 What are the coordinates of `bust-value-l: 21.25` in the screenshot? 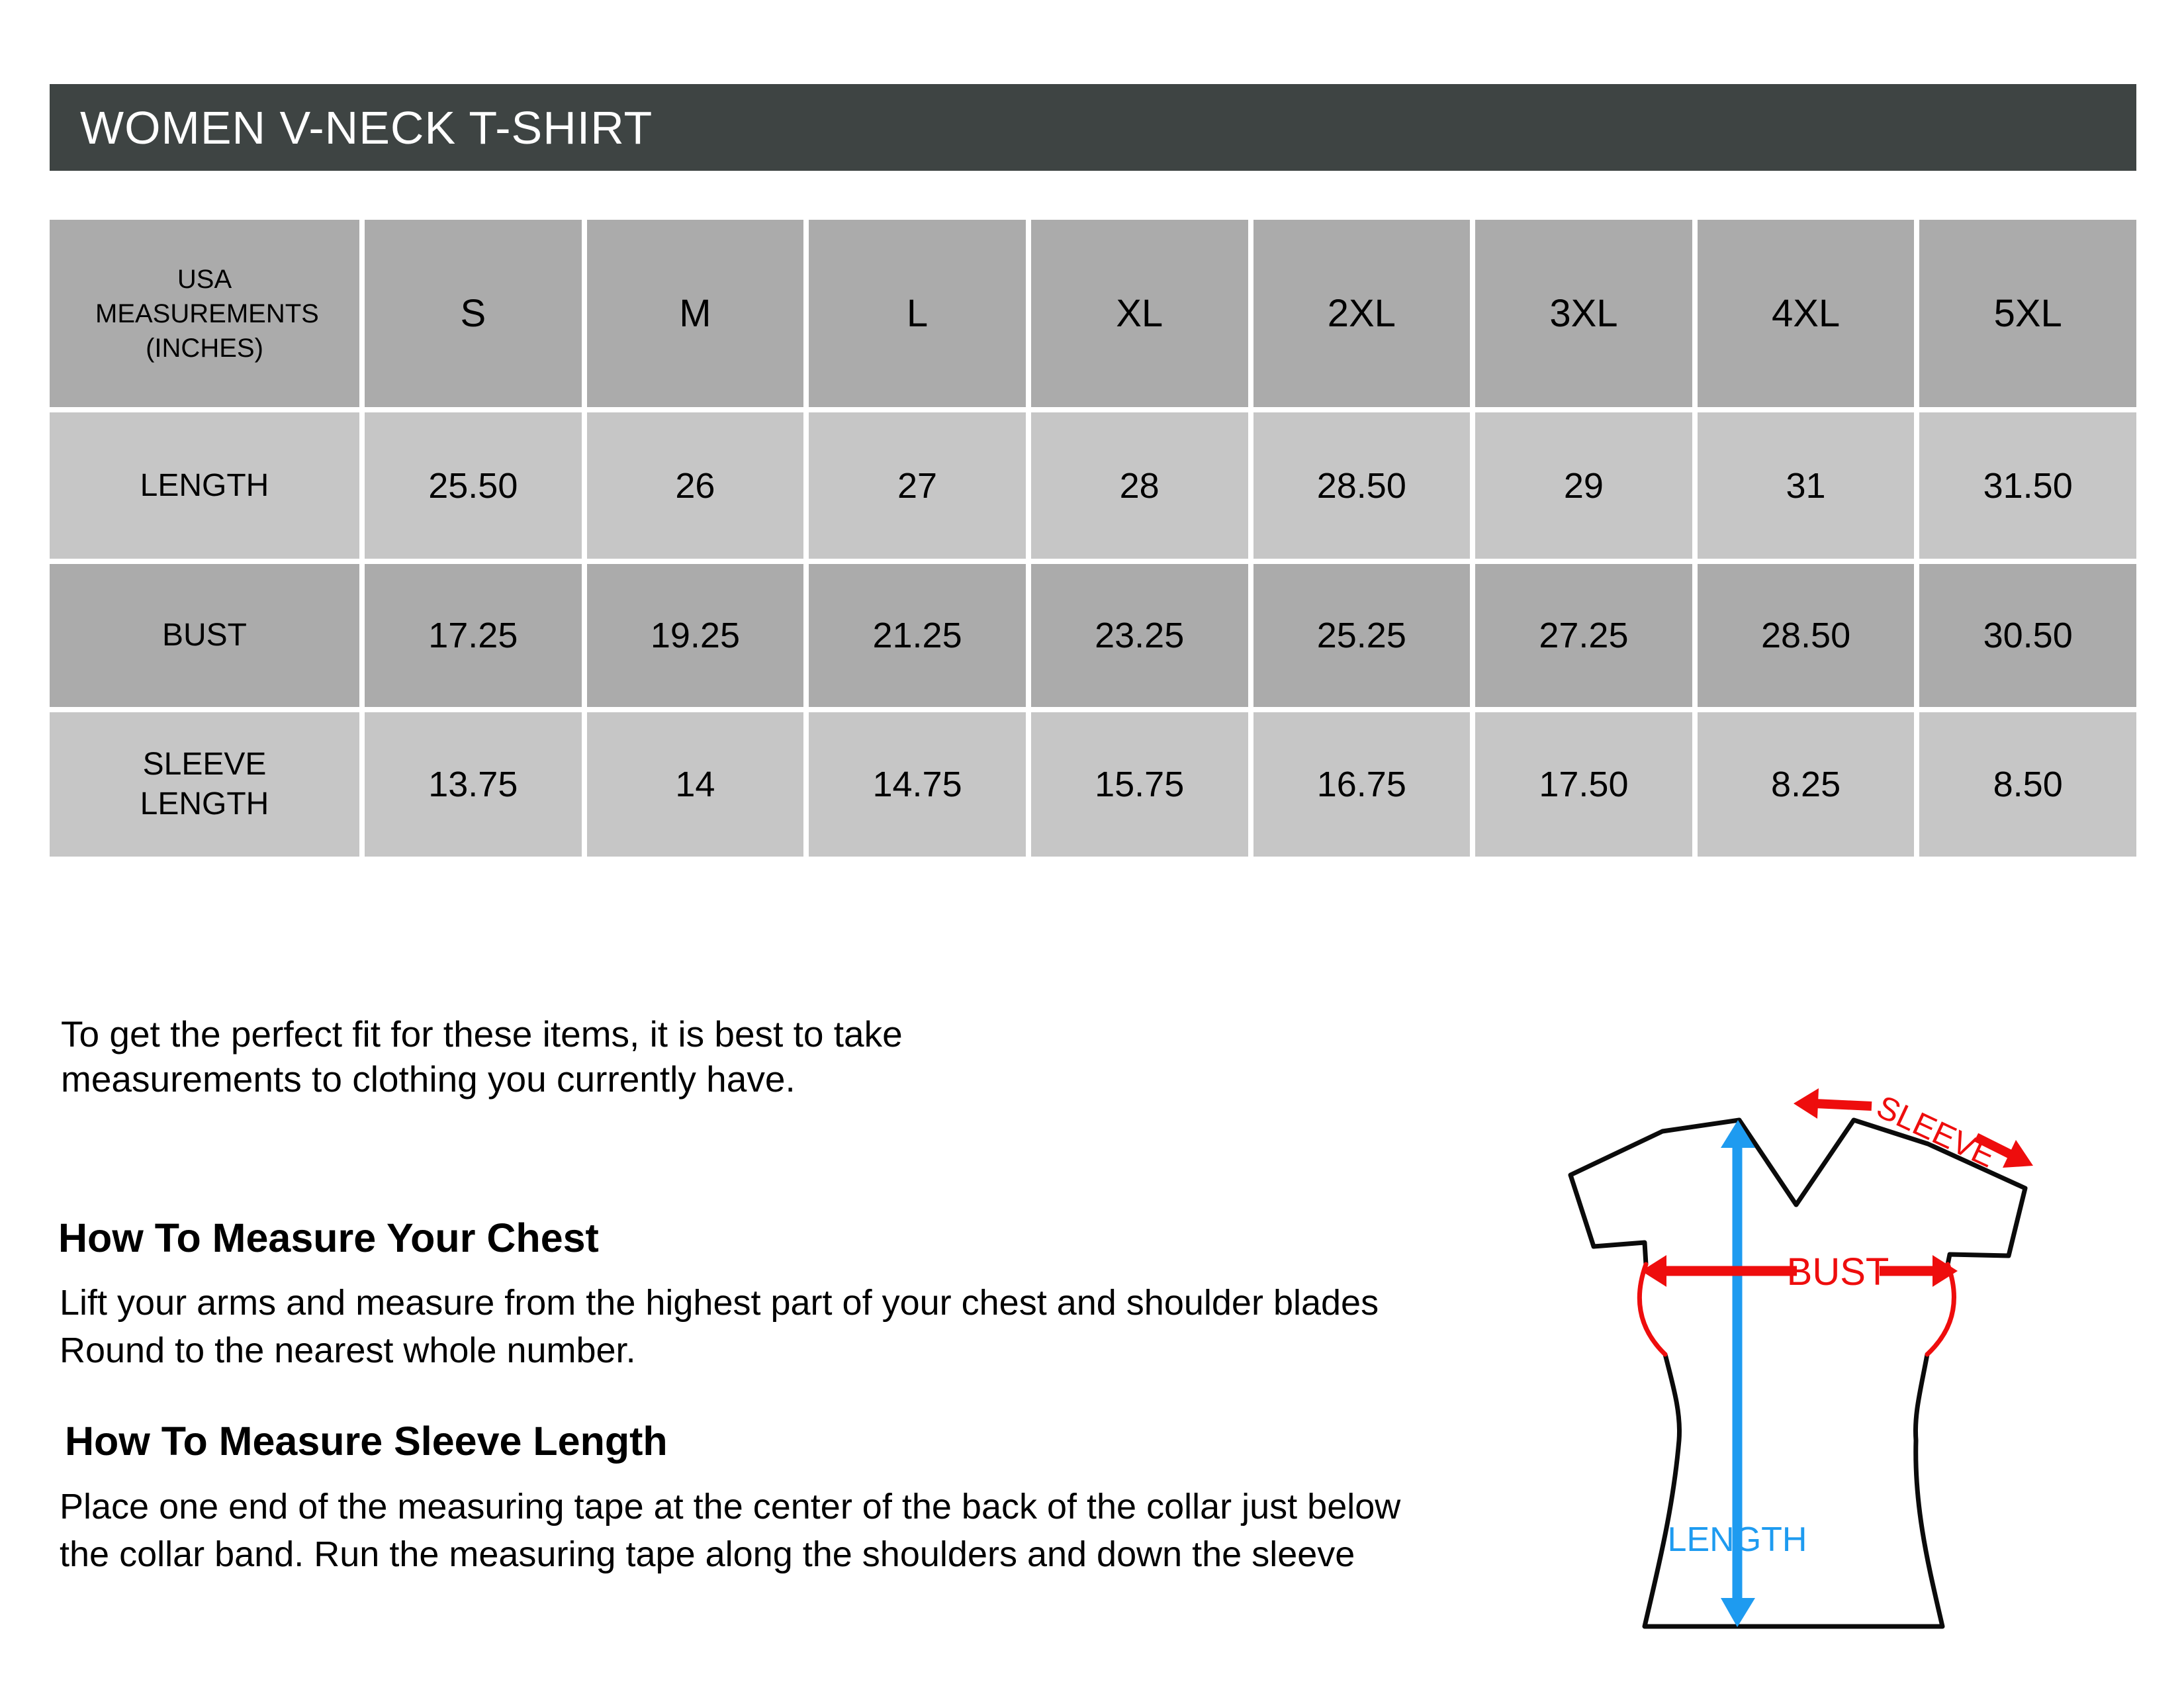 It's located at (917, 635).